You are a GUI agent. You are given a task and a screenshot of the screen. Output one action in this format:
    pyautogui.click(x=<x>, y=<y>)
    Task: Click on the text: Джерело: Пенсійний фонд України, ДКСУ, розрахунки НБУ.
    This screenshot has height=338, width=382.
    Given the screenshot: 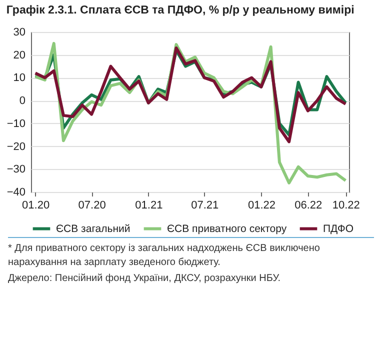 What is the action you would take?
    pyautogui.click(x=145, y=279)
    